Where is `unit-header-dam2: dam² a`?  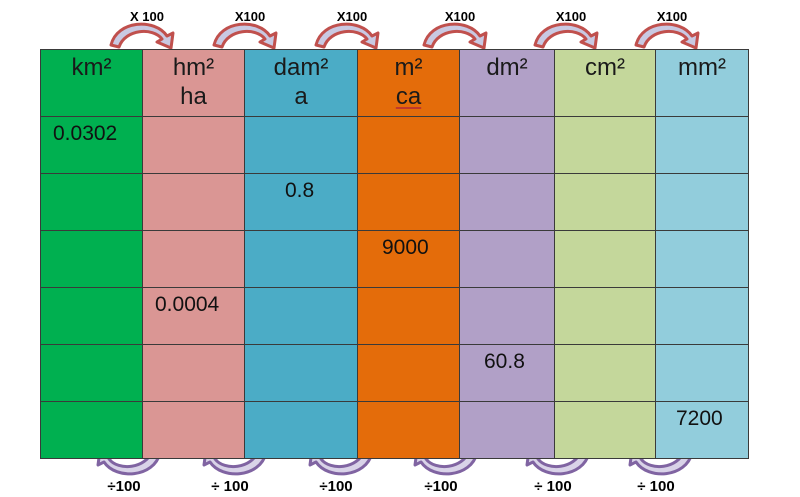 unit-header-dam2: dam² a is located at coordinates (301, 83).